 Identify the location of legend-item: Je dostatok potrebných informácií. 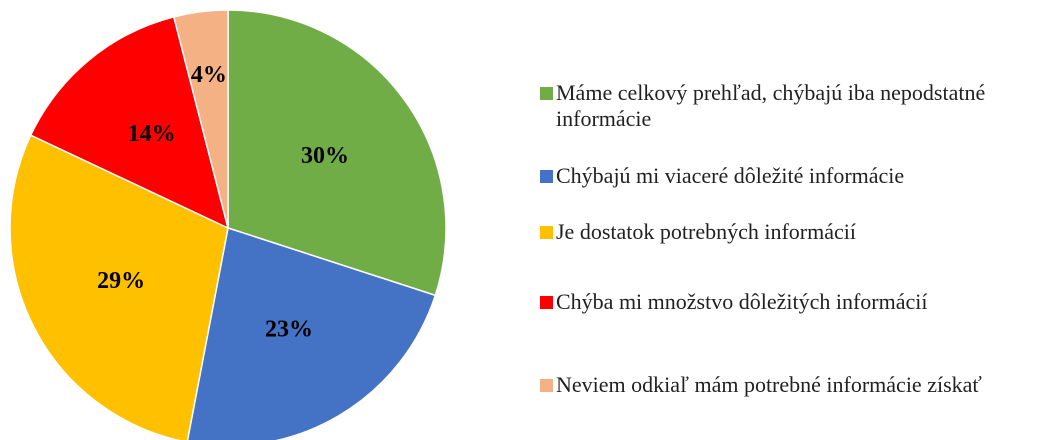
(790, 232).